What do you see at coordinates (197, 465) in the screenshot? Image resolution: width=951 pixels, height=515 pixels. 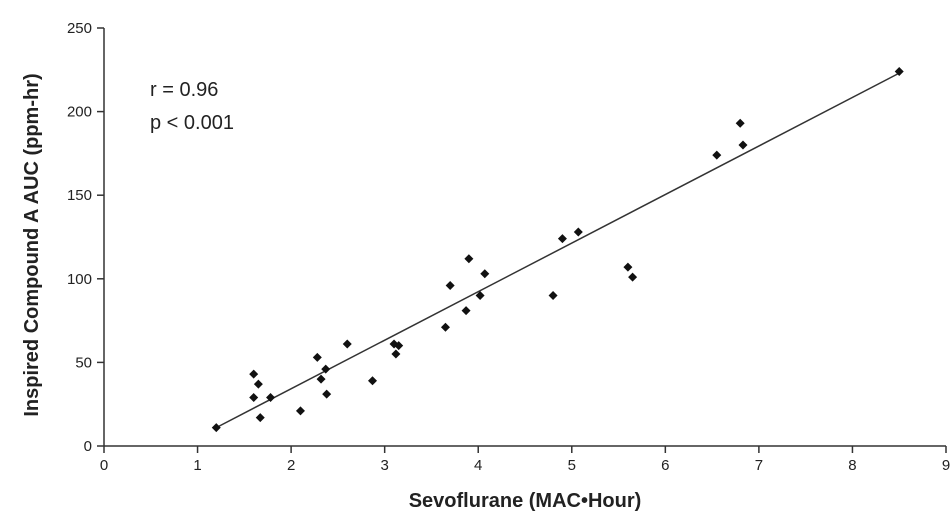 I see `x-tick-label: 1` at bounding box center [197, 465].